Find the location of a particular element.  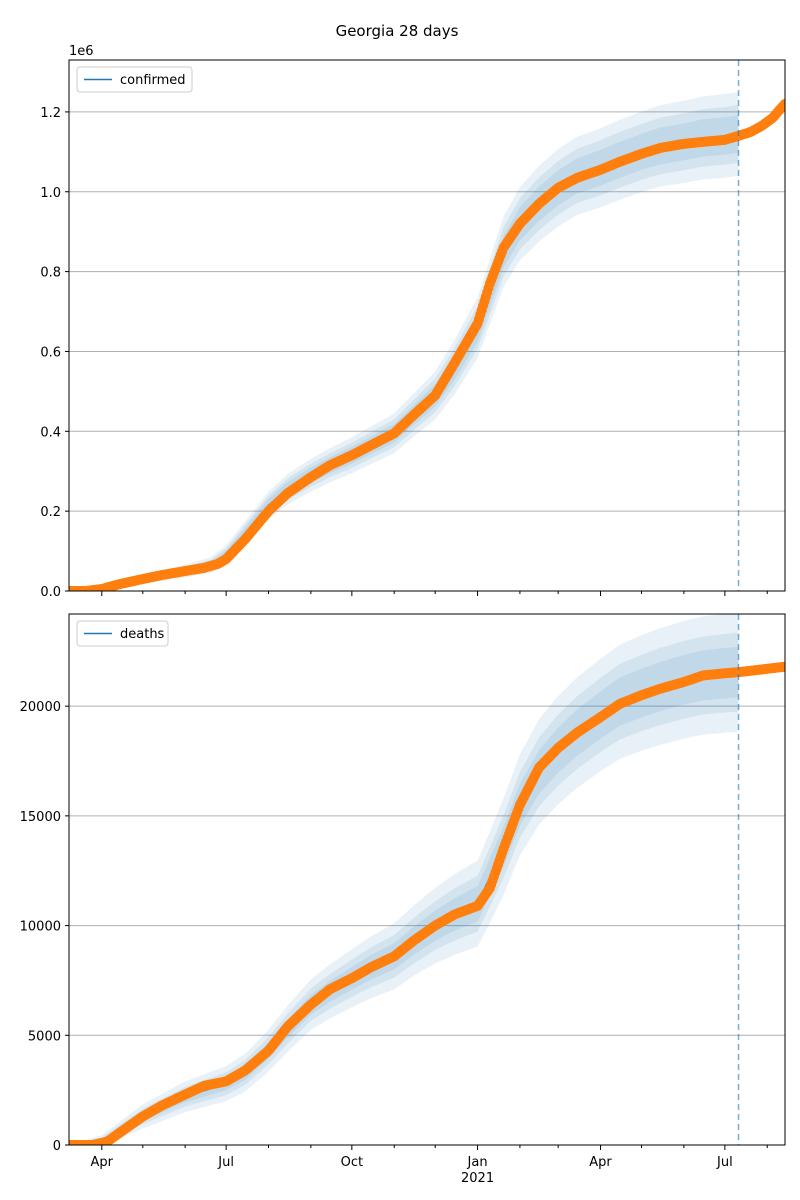

legend-label: confirmed is located at coordinates (153, 80).